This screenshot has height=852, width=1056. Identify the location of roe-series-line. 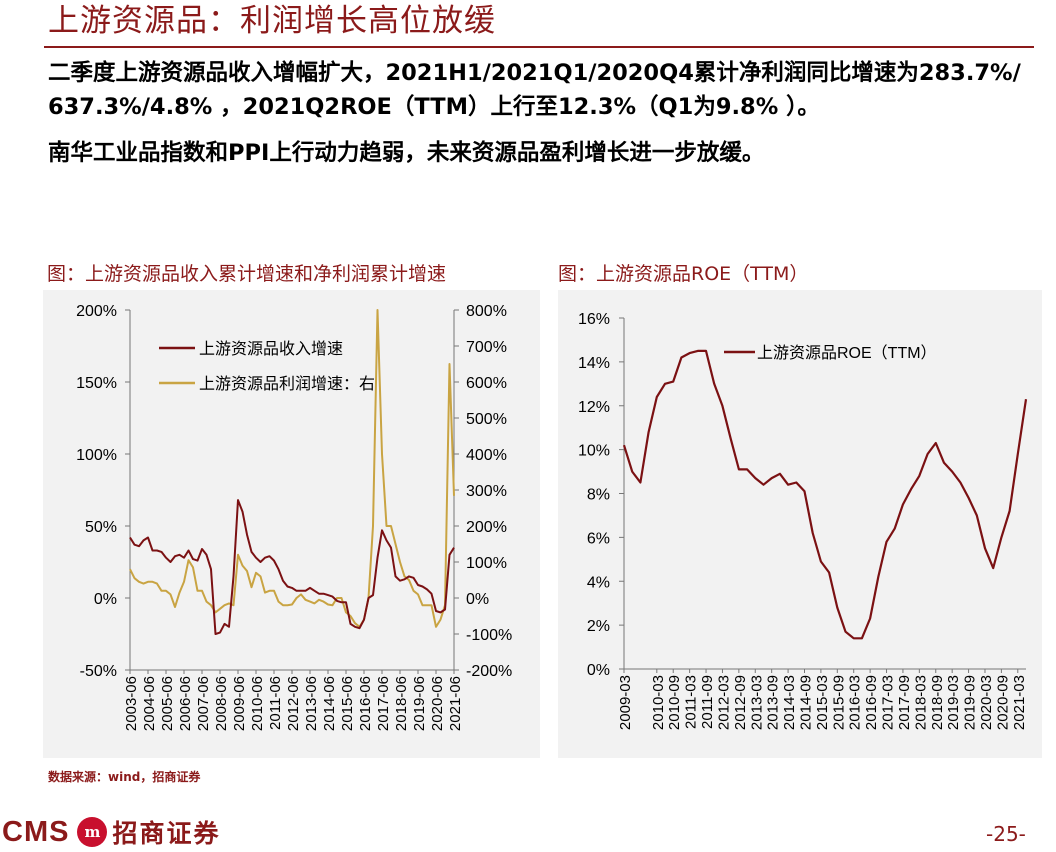
(825, 494).